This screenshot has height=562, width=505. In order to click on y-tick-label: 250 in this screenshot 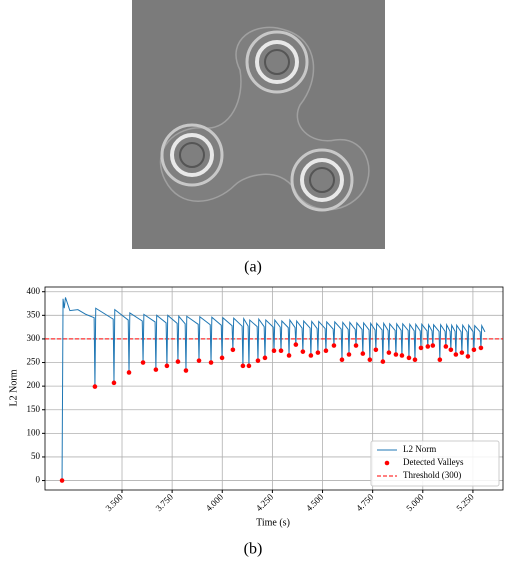, I will do `click(34, 362)`.